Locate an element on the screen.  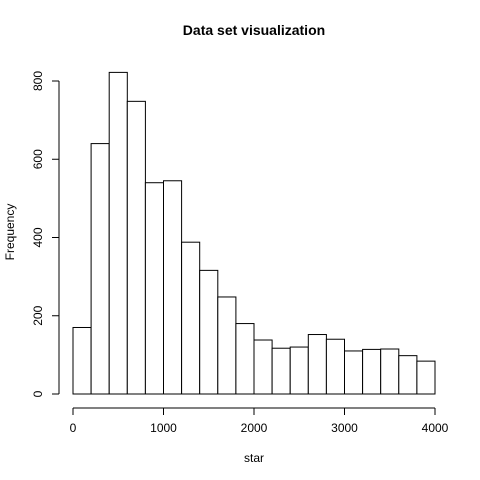
y-tick-label: 400 is located at coordinates (38, 237).